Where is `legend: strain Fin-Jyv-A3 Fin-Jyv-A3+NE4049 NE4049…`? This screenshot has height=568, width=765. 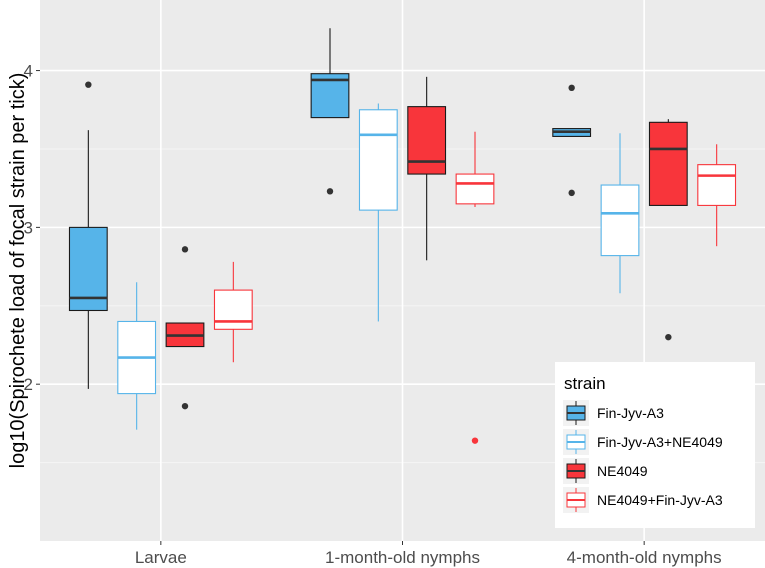
legend: strain Fin-Jyv-A3 Fin-Jyv-A3+NE4049 NE4049… is located at coordinates (655, 445).